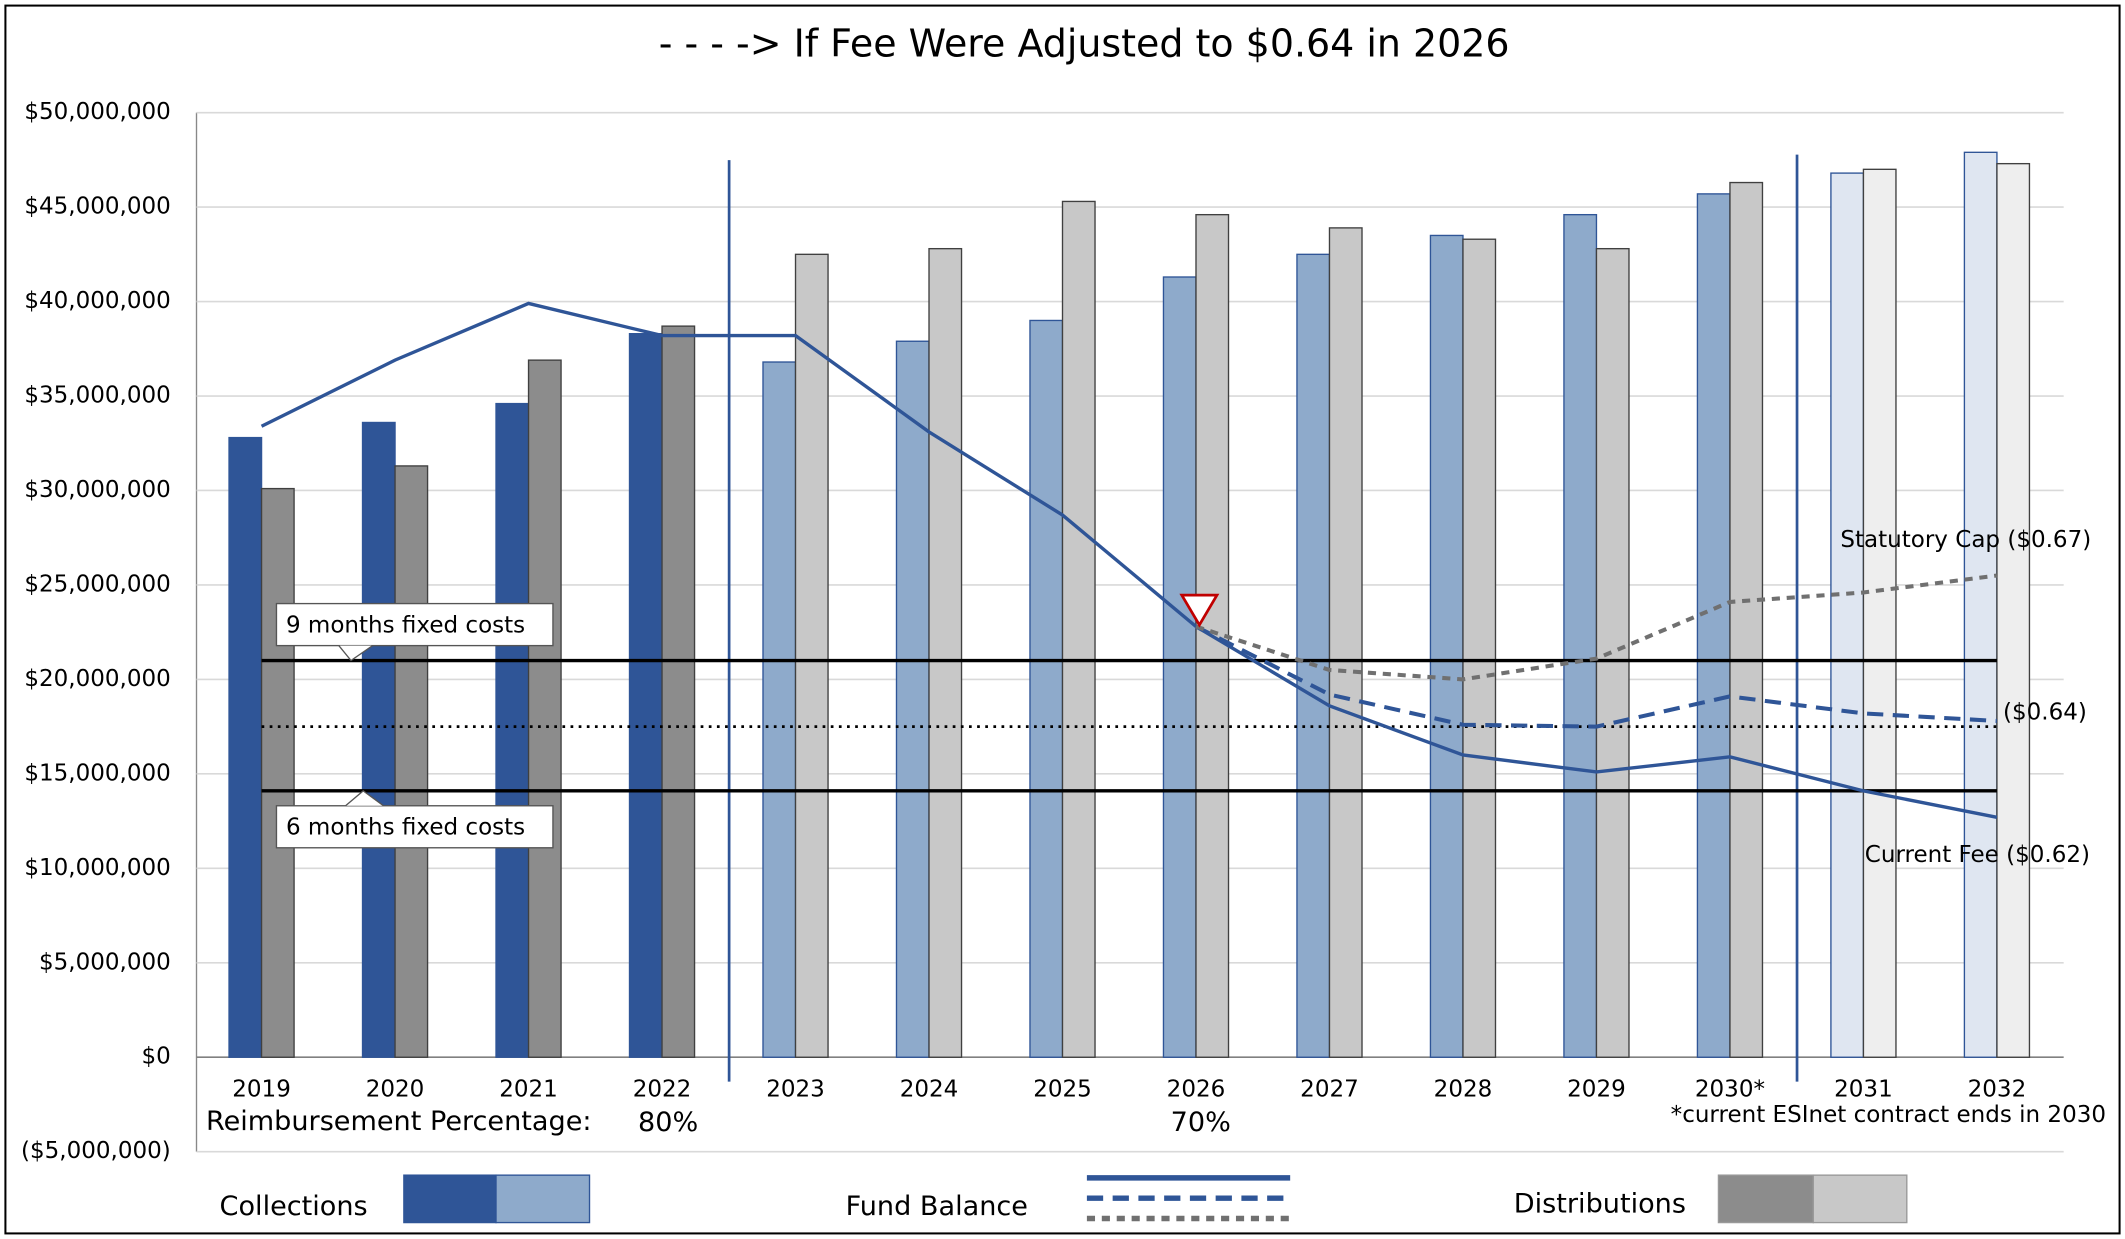 The height and width of the screenshot is (1239, 2125). Describe the element at coordinates (105, 962) in the screenshot. I see `y-tick-label: $5,000,000` at that location.